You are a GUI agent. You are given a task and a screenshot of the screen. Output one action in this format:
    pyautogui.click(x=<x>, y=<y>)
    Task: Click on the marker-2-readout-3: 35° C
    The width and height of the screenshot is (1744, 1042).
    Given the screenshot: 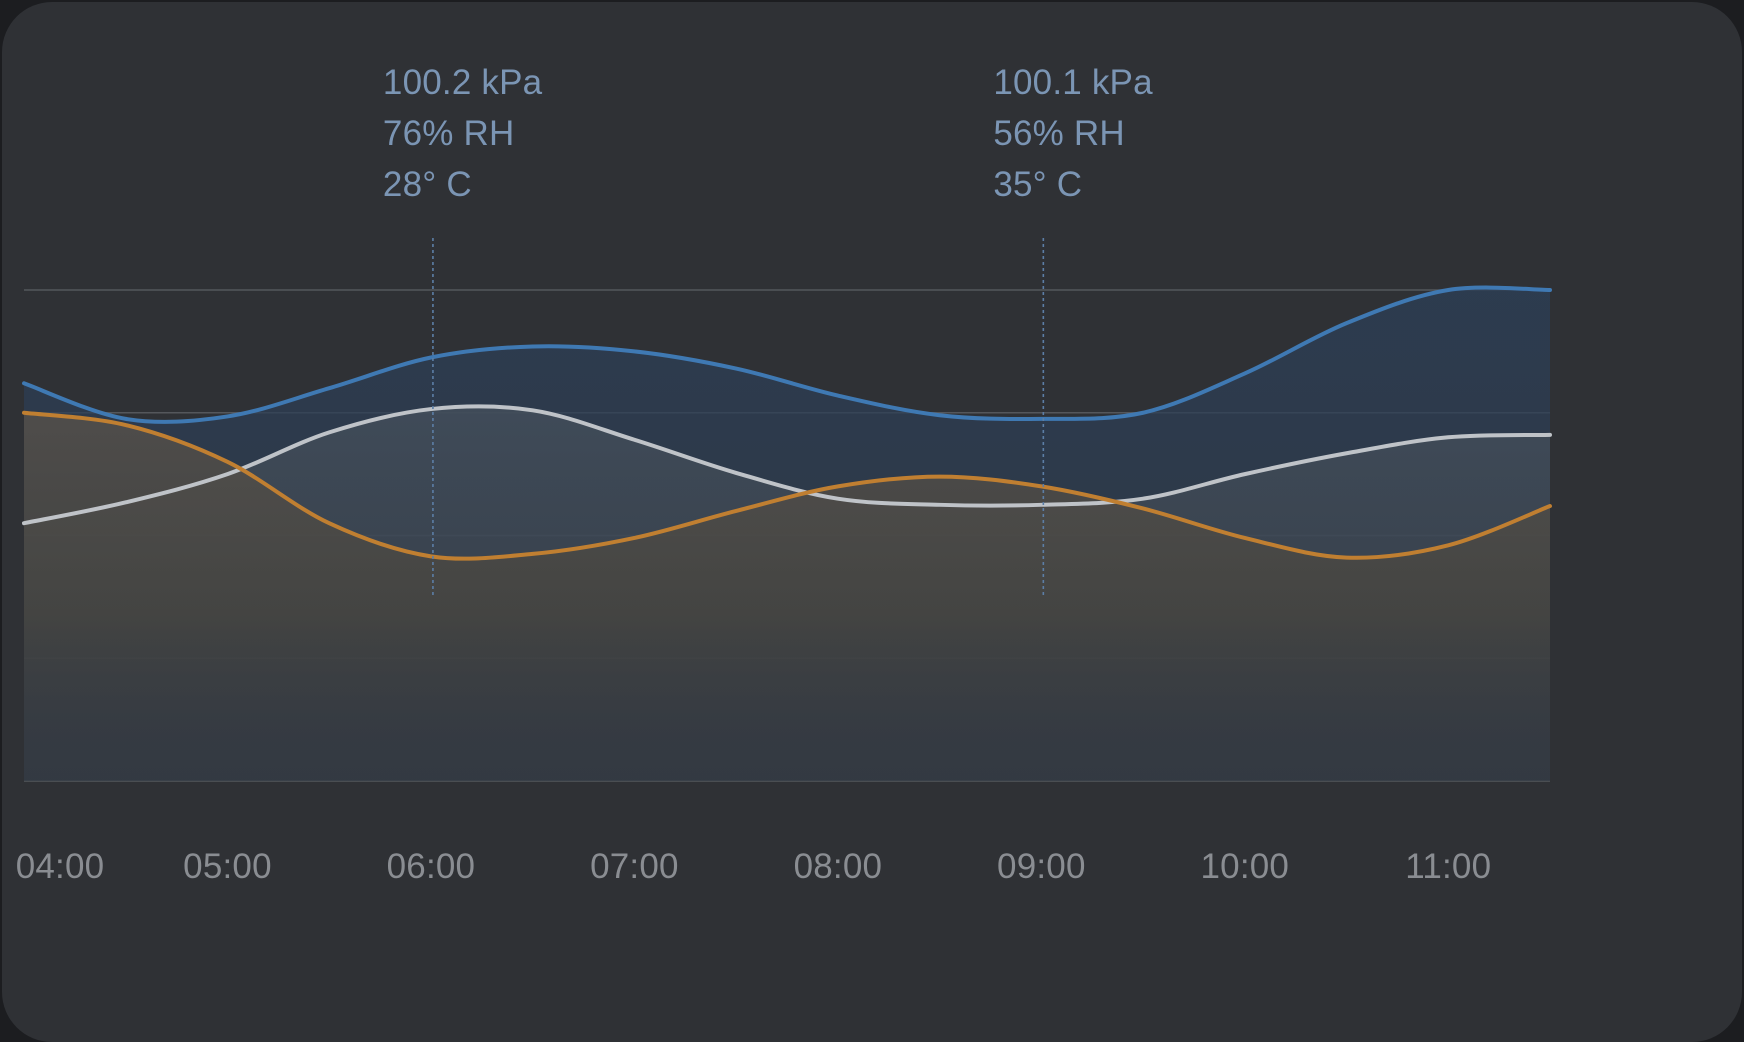 What is the action you would take?
    pyautogui.click(x=1037, y=184)
    